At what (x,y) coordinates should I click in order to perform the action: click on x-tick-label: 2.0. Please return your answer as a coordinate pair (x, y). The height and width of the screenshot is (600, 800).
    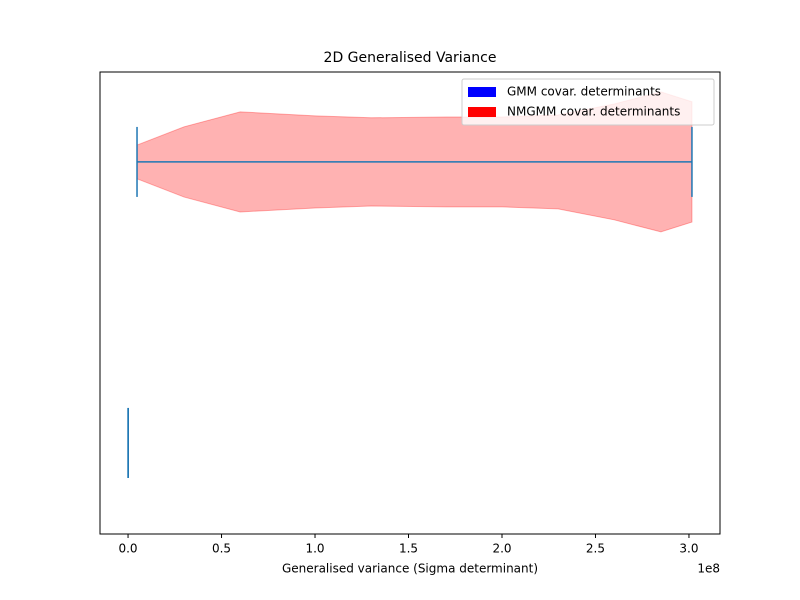
    Looking at the image, I should click on (501, 549).